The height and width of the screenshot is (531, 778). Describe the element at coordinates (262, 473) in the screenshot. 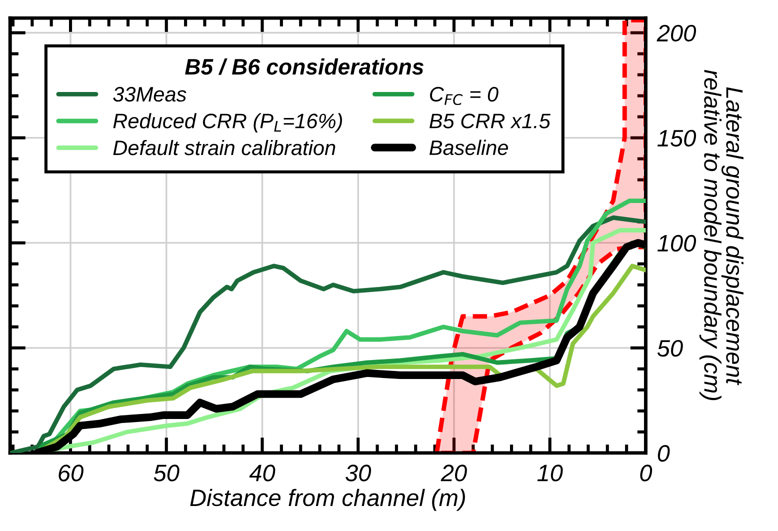

I see `x-tick-label: 40` at that location.